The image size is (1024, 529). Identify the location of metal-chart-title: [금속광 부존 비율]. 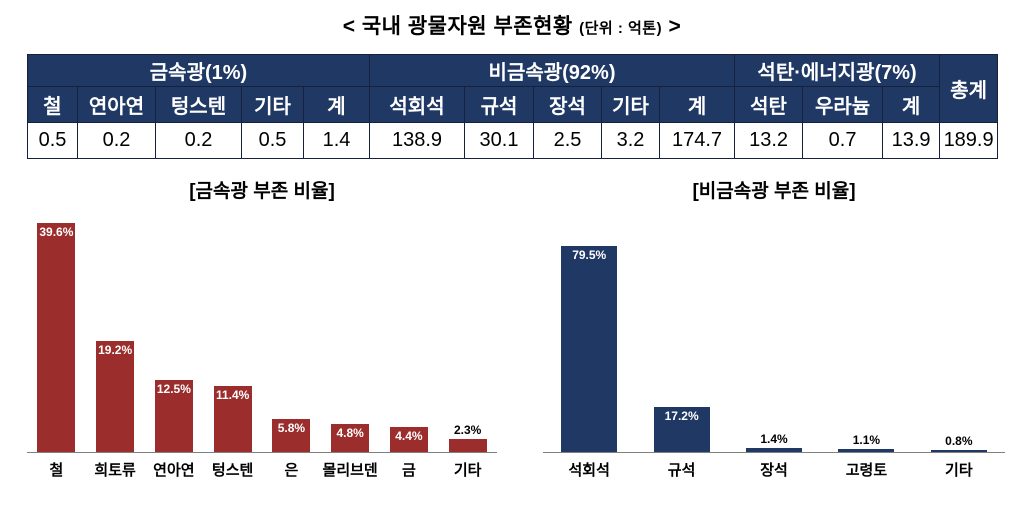
(262, 191).